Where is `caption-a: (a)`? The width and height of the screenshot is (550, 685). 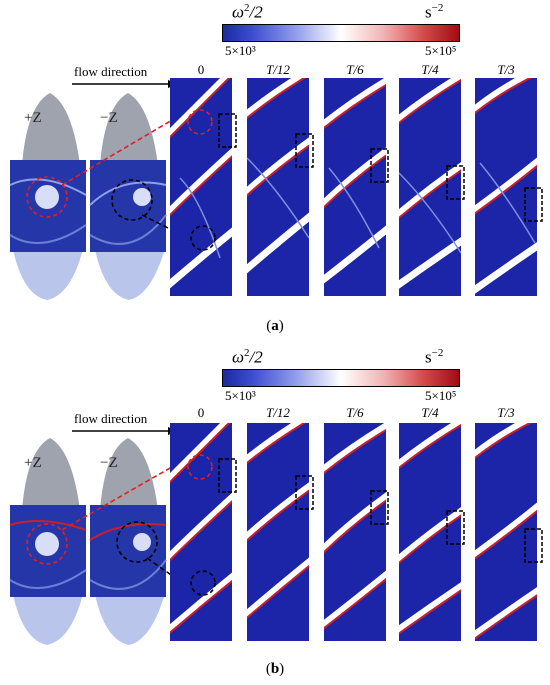
caption-a: (a) is located at coordinates (275, 326).